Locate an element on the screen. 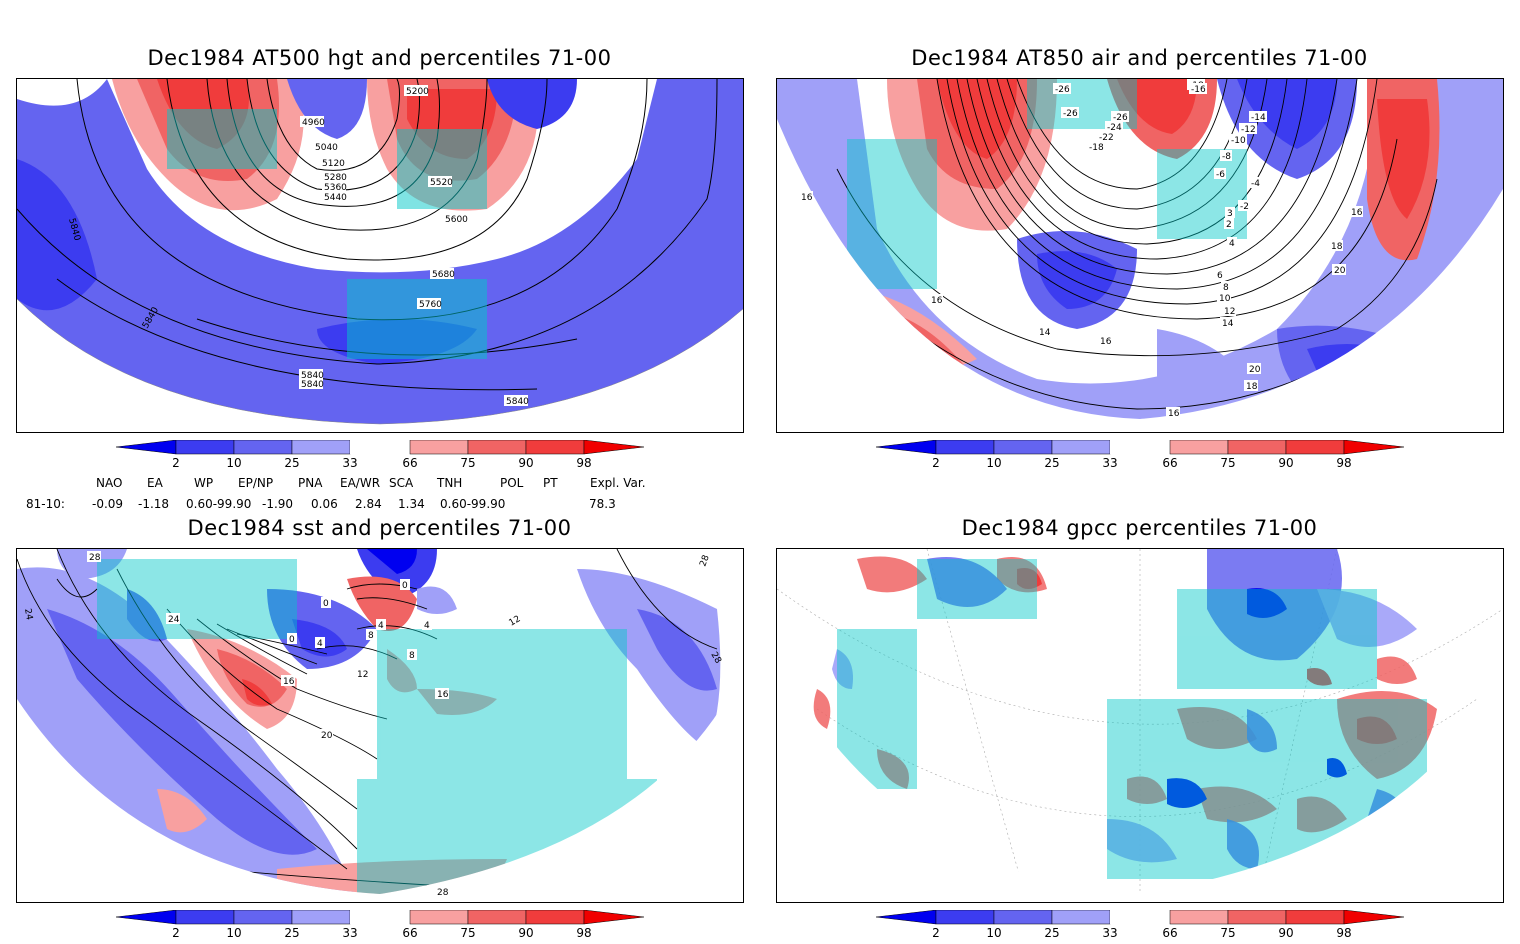  colorbar-bottom-right: 2 10 25 33 66 75 90 98 is located at coordinates (1140, 924).